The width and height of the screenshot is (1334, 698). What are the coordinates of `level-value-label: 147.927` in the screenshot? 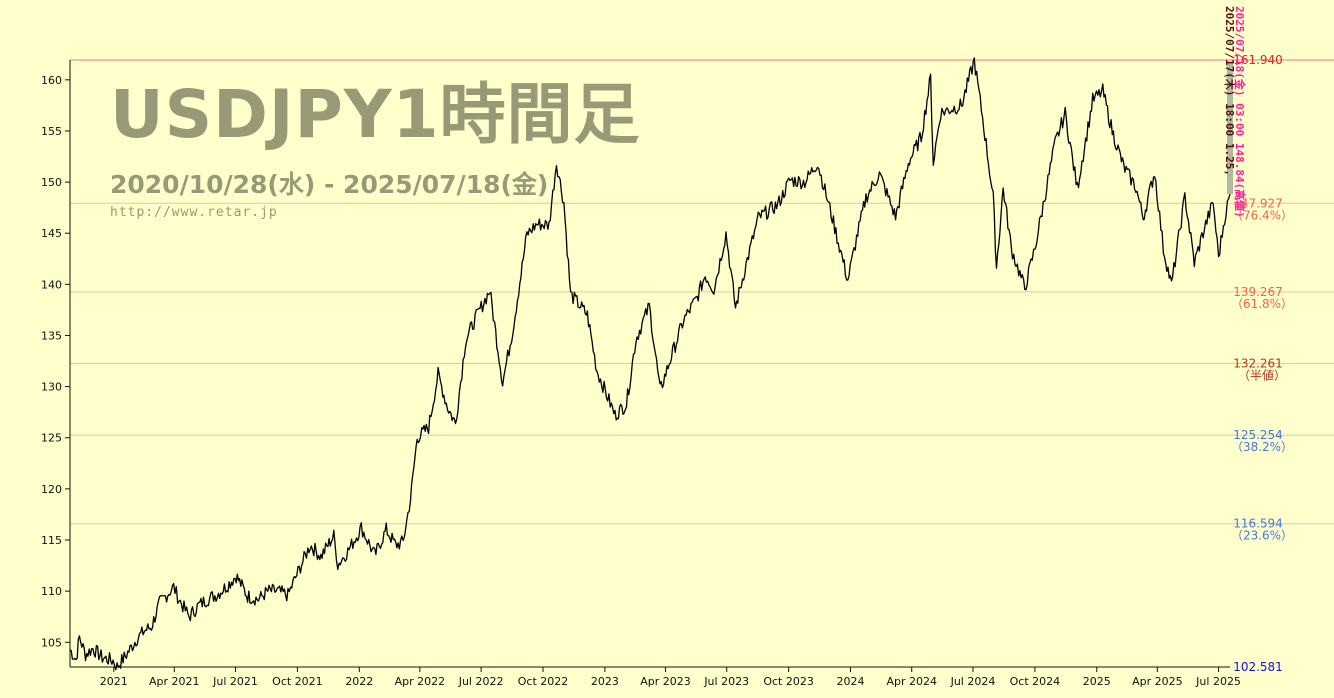 It's located at (1258, 203).